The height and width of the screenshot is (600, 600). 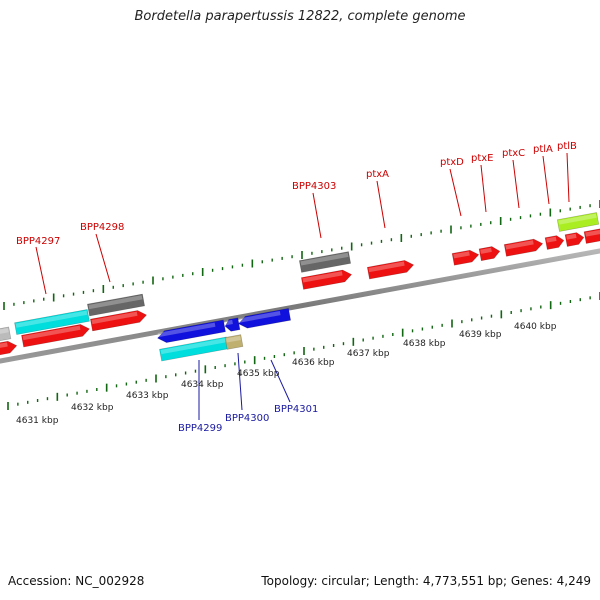 What do you see at coordinates (535, 327) in the screenshot?
I see `scale-label: 4640 kbp` at bounding box center [535, 327].